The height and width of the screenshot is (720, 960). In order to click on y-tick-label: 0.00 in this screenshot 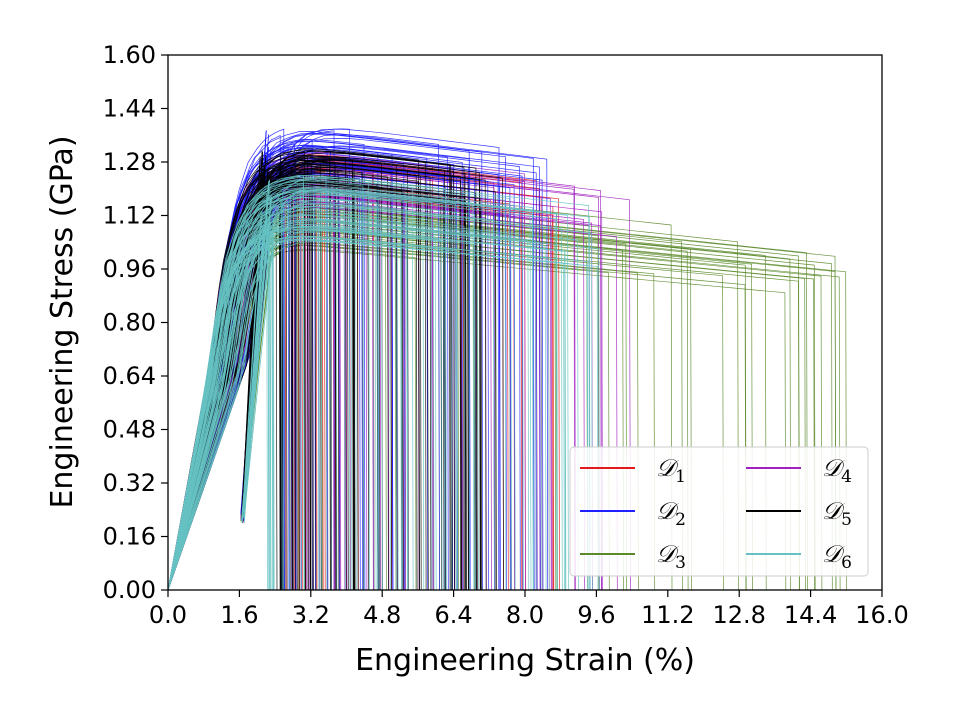, I will do `click(129, 590)`.